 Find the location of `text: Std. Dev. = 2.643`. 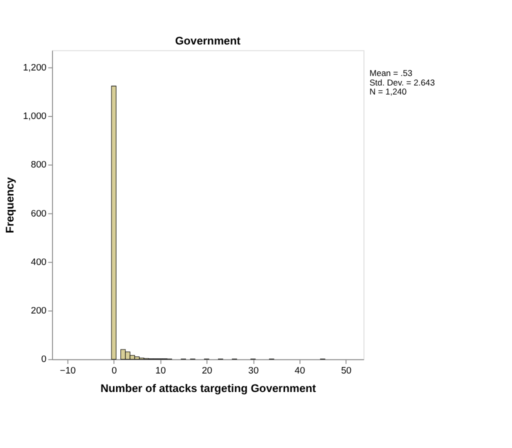

text: Std. Dev. = 2.643 is located at coordinates (402, 82).